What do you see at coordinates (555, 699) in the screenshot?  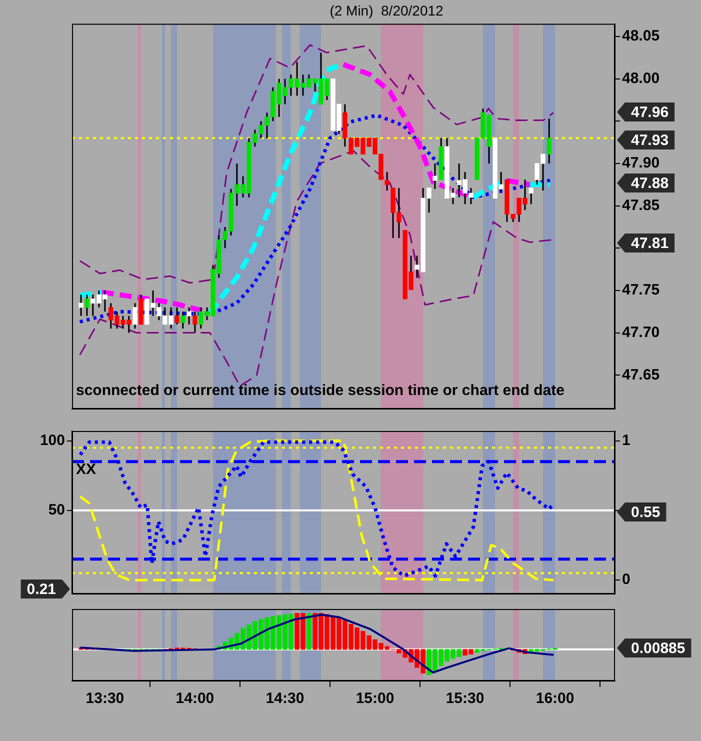 I see `x-tick-label: 16:00` at bounding box center [555, 699].